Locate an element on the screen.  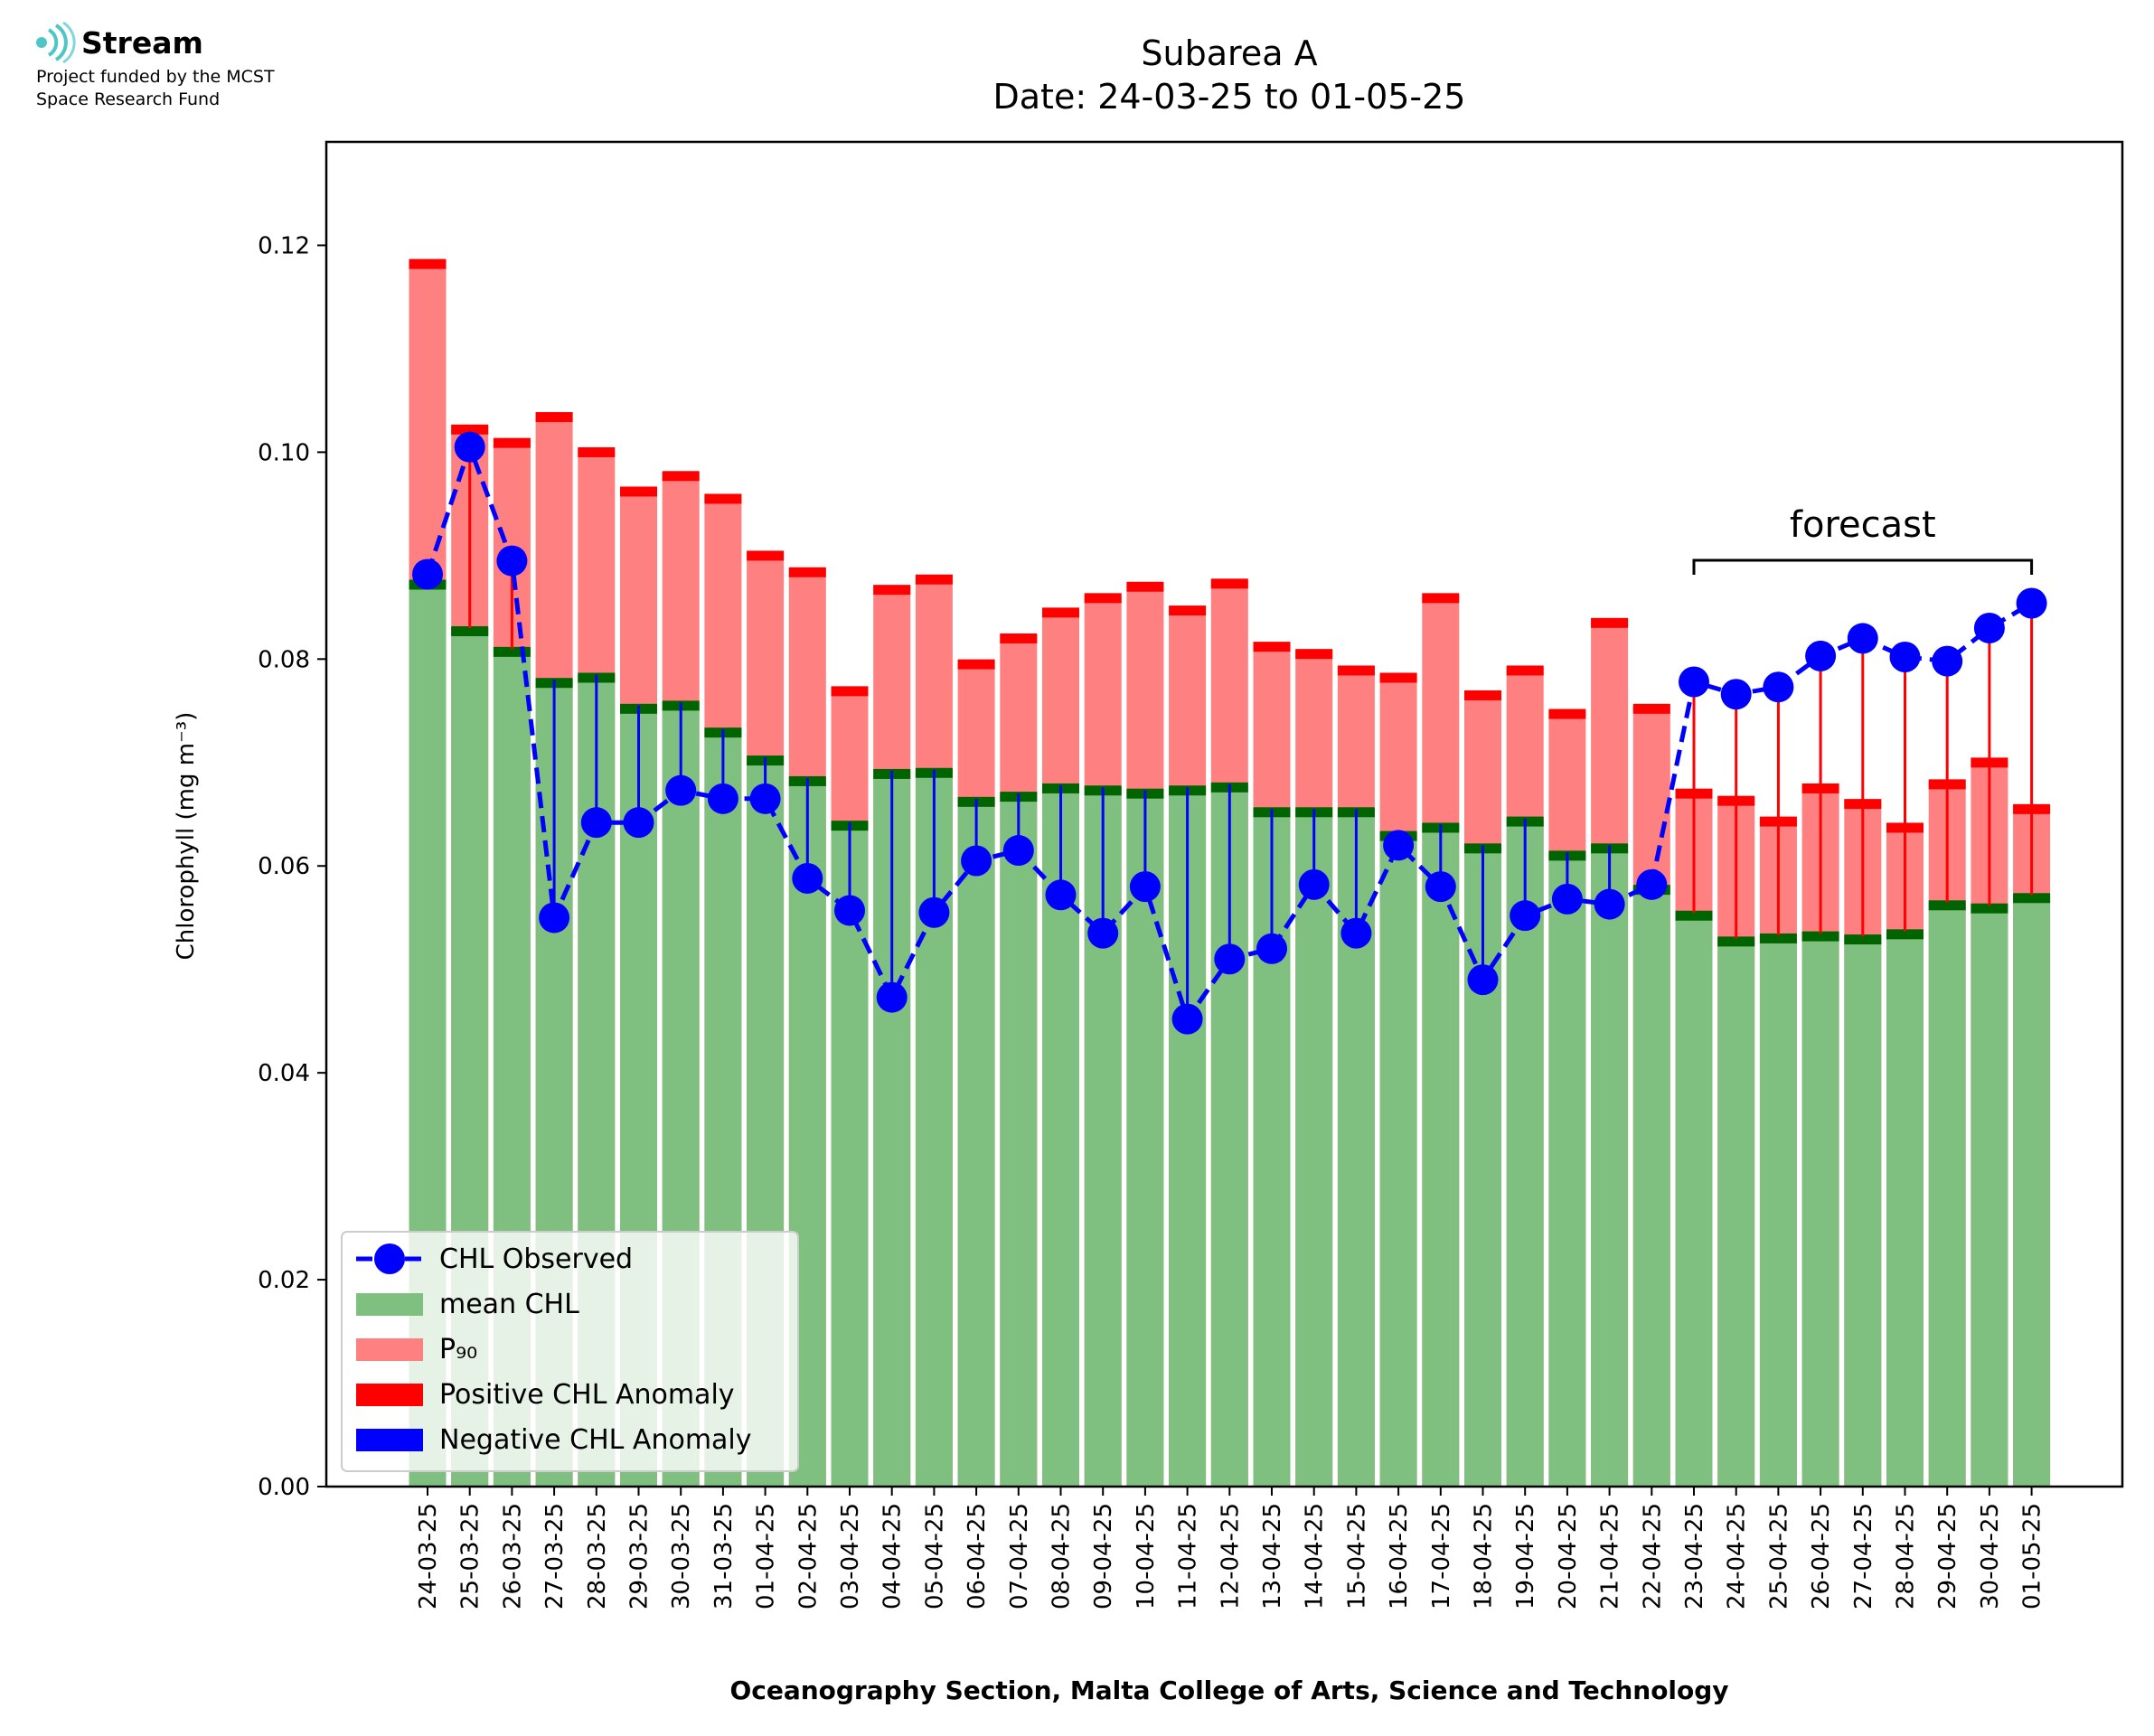
y-tick-label: 0.10 is located at coordinates (284, 452).